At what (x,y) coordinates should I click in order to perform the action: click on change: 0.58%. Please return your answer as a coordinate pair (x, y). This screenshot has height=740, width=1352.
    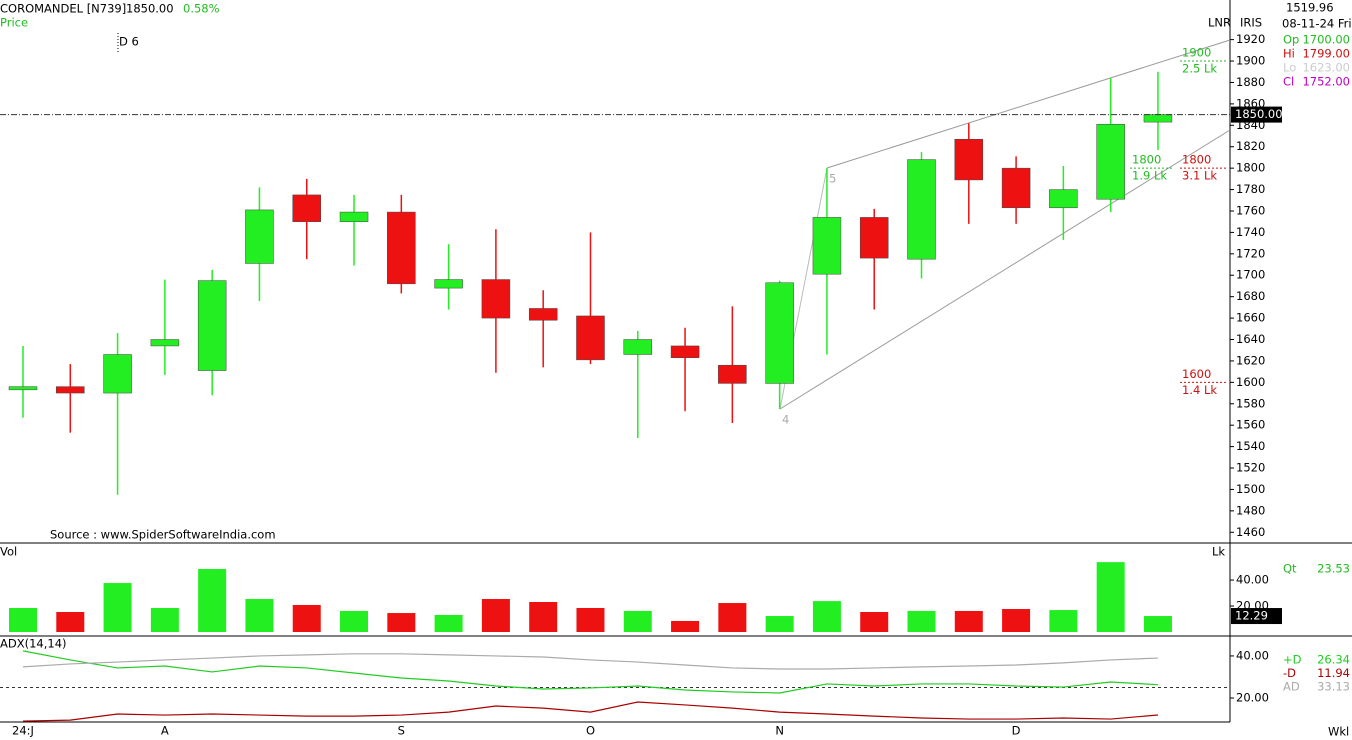
    Looking at the image, I should click on (201, 9).